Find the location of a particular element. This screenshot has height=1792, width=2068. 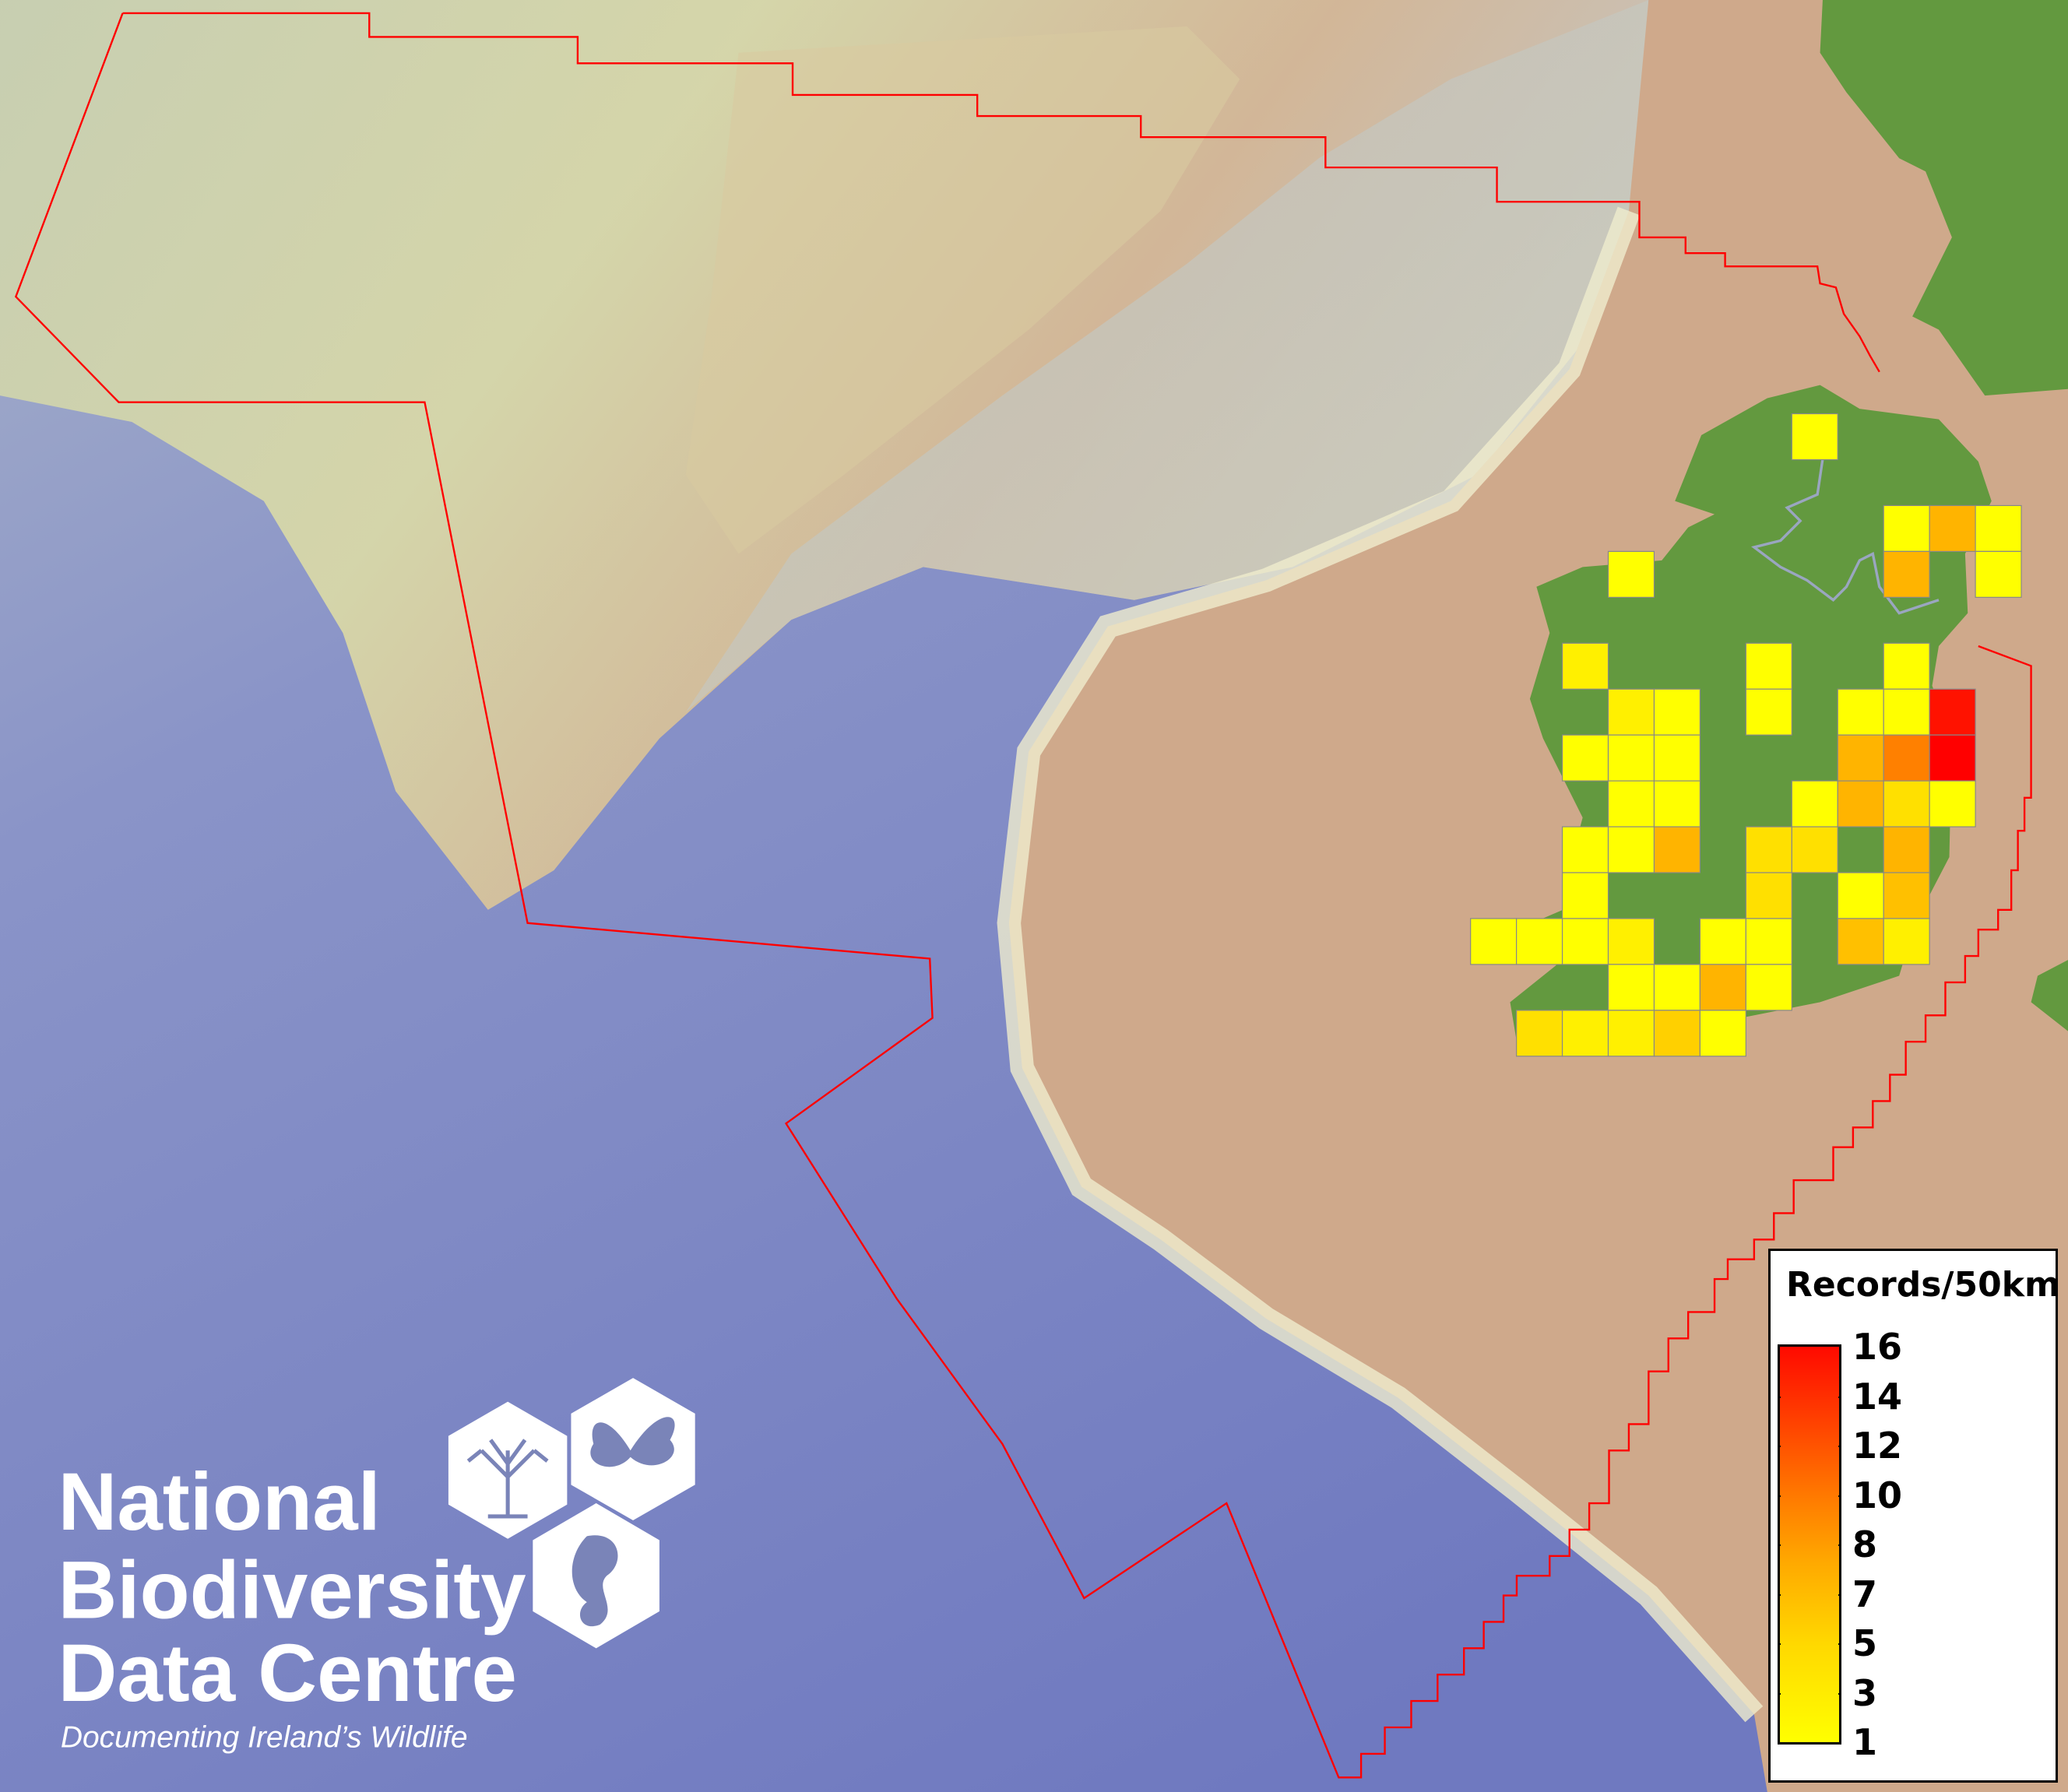

logo-line-national: National is located at coordinates (219, 1502).